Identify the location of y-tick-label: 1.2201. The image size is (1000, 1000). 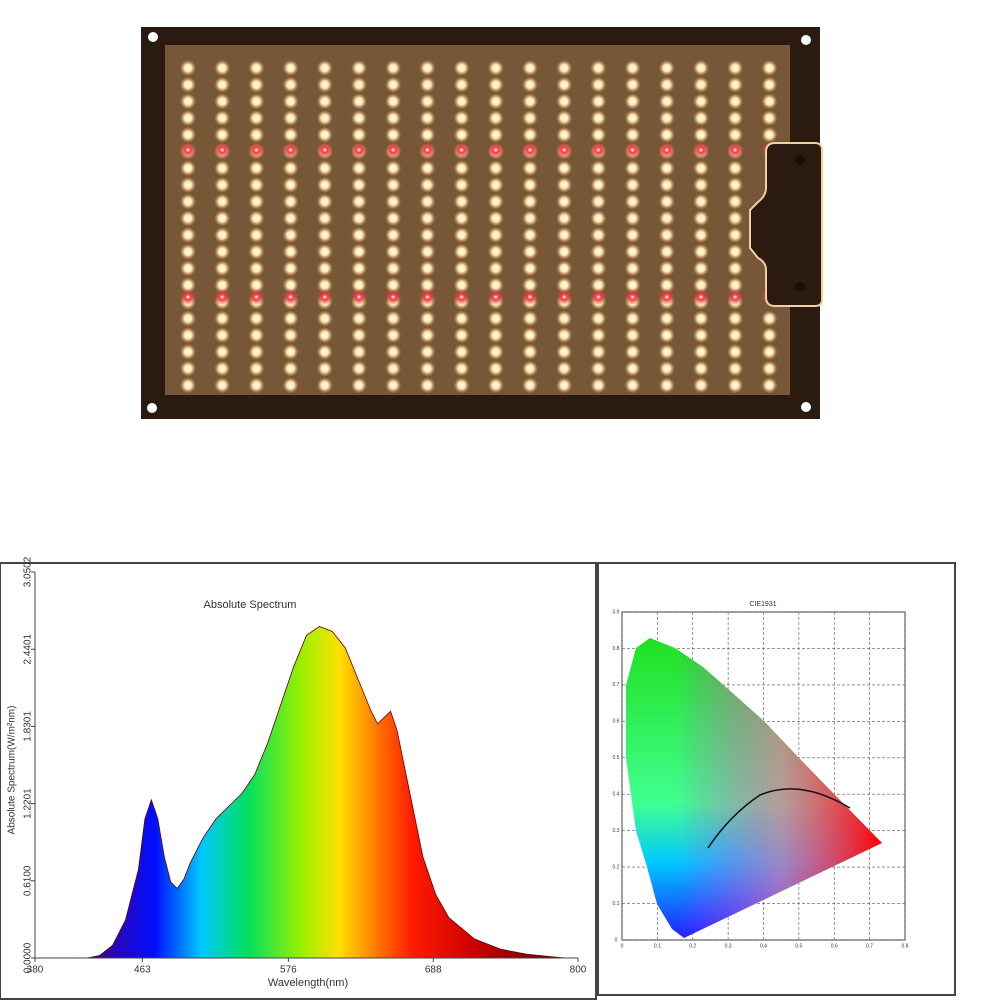
(28, 803).